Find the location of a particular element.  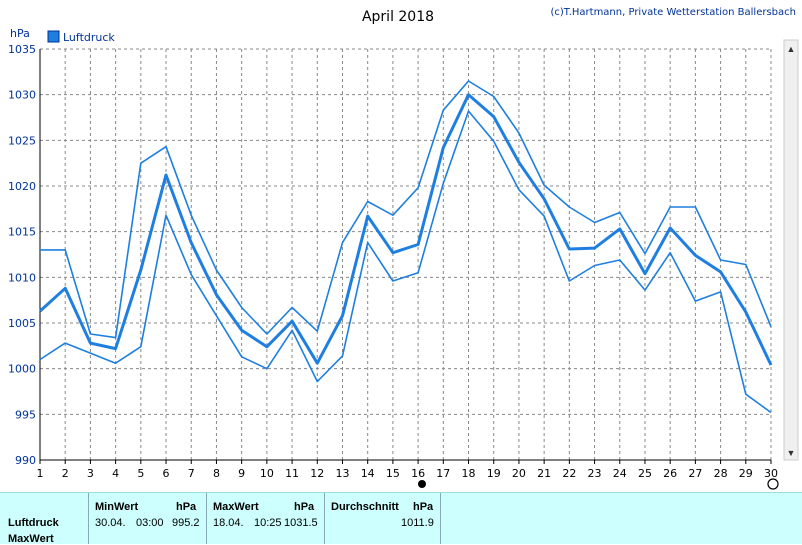

x-tick-label: 23 is located at coordinates (595, 473).